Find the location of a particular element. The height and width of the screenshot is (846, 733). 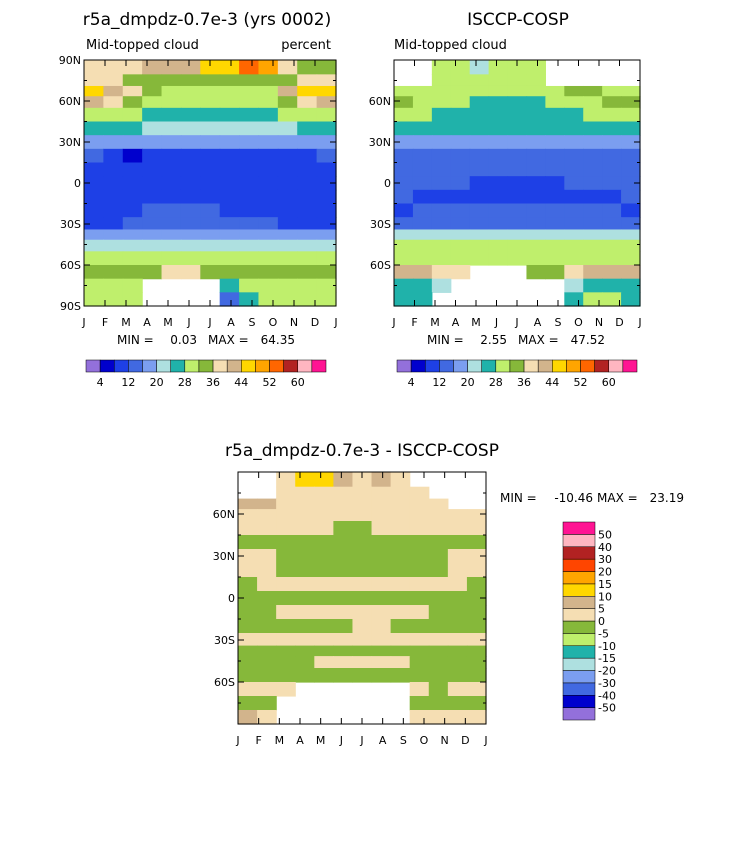

colorbar-label: 28 is located at coordinates (185, 382).